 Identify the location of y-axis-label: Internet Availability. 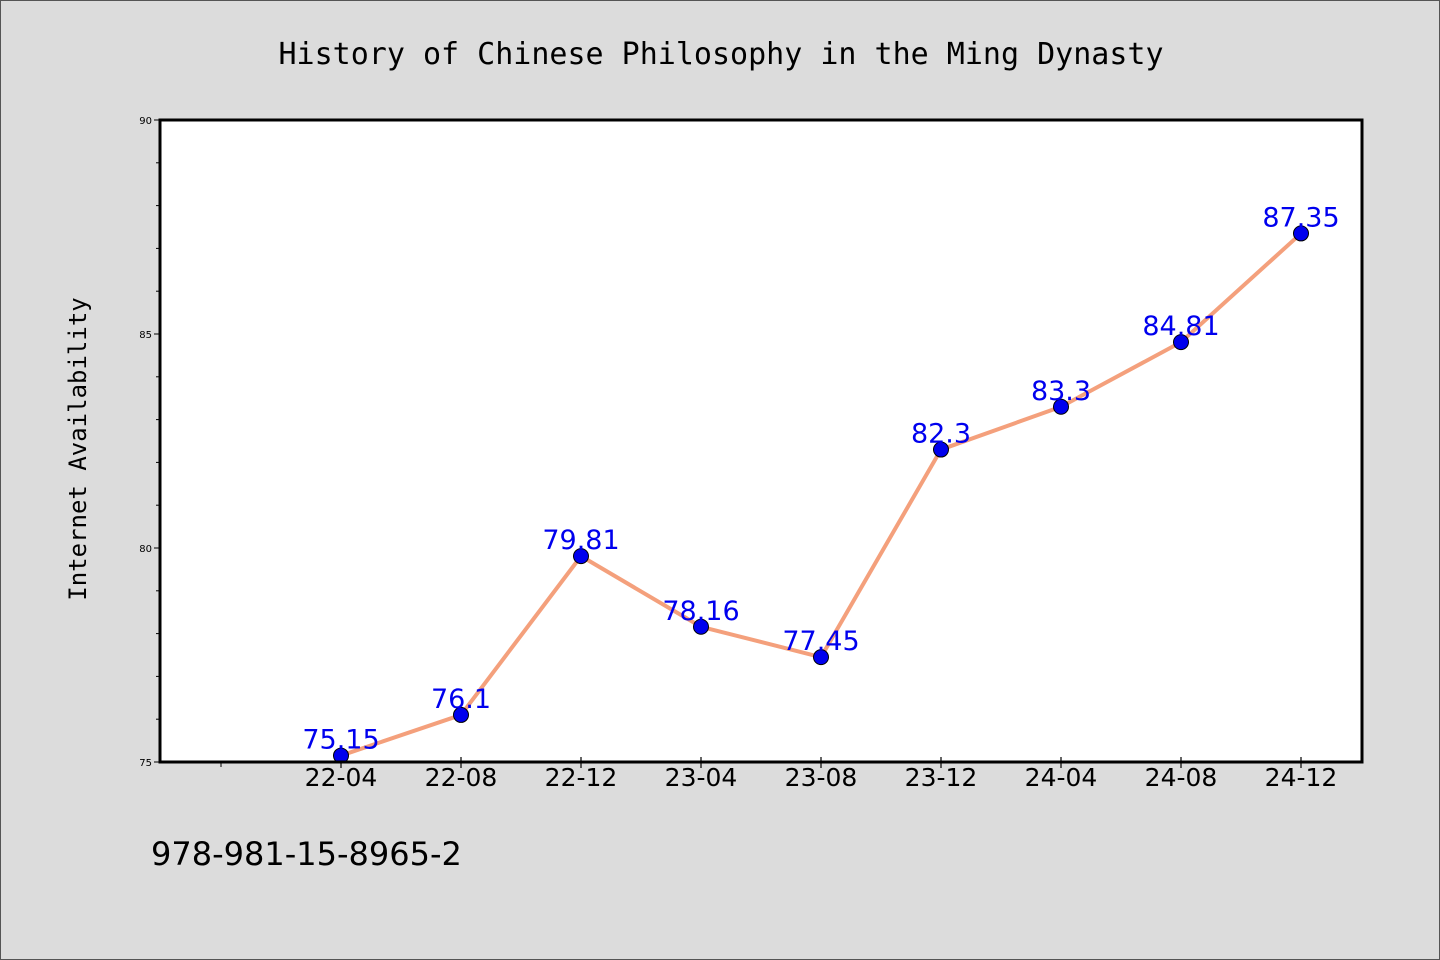
(78, 448).